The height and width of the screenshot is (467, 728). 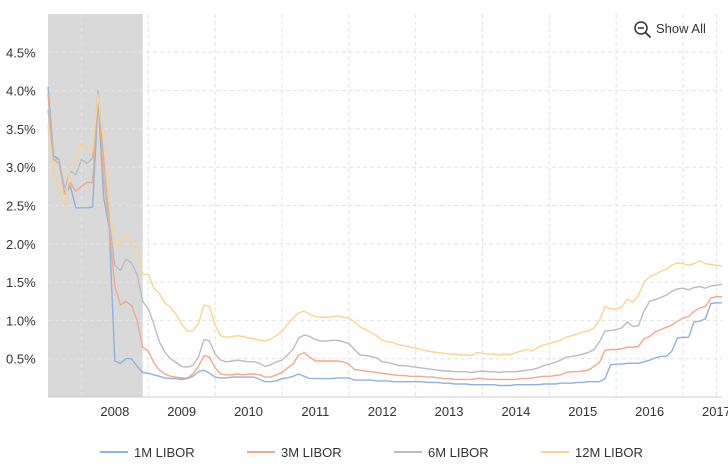 I want to click on legend-item-6m-libor: 6M LIBOR, so click(x=441, y=452).